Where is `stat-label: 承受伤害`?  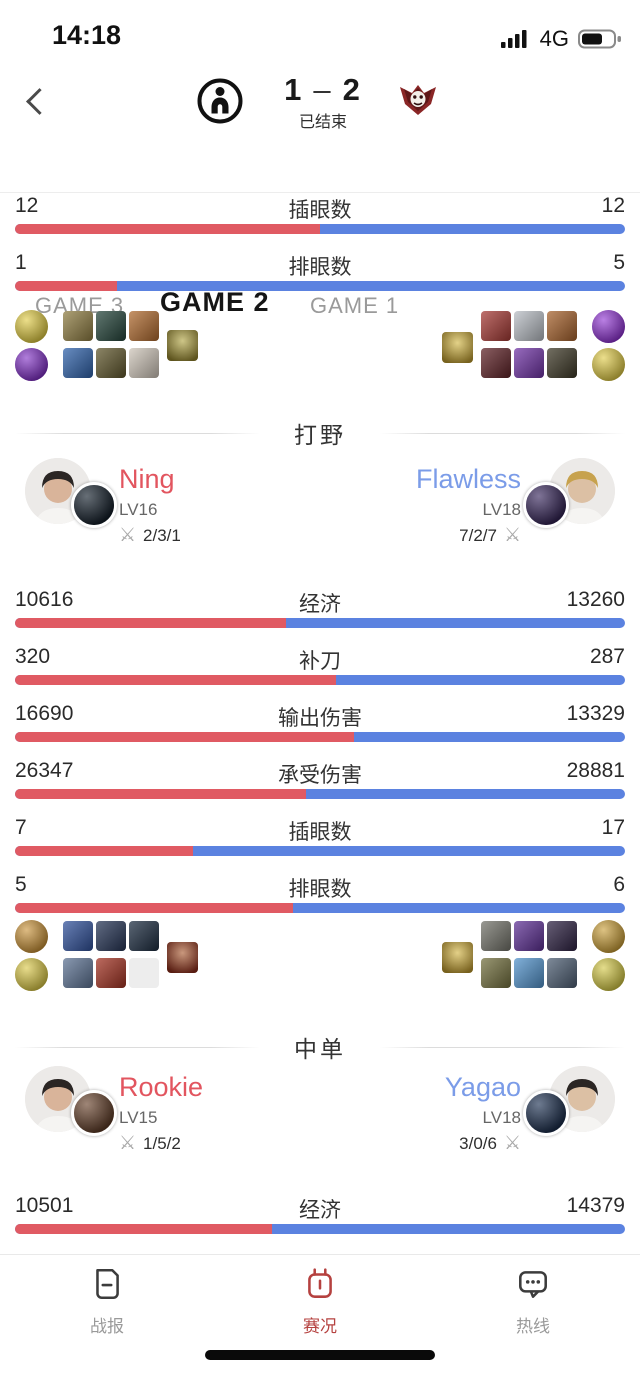
stat-label: 承受伤害 is located at coordinates (320, 775).